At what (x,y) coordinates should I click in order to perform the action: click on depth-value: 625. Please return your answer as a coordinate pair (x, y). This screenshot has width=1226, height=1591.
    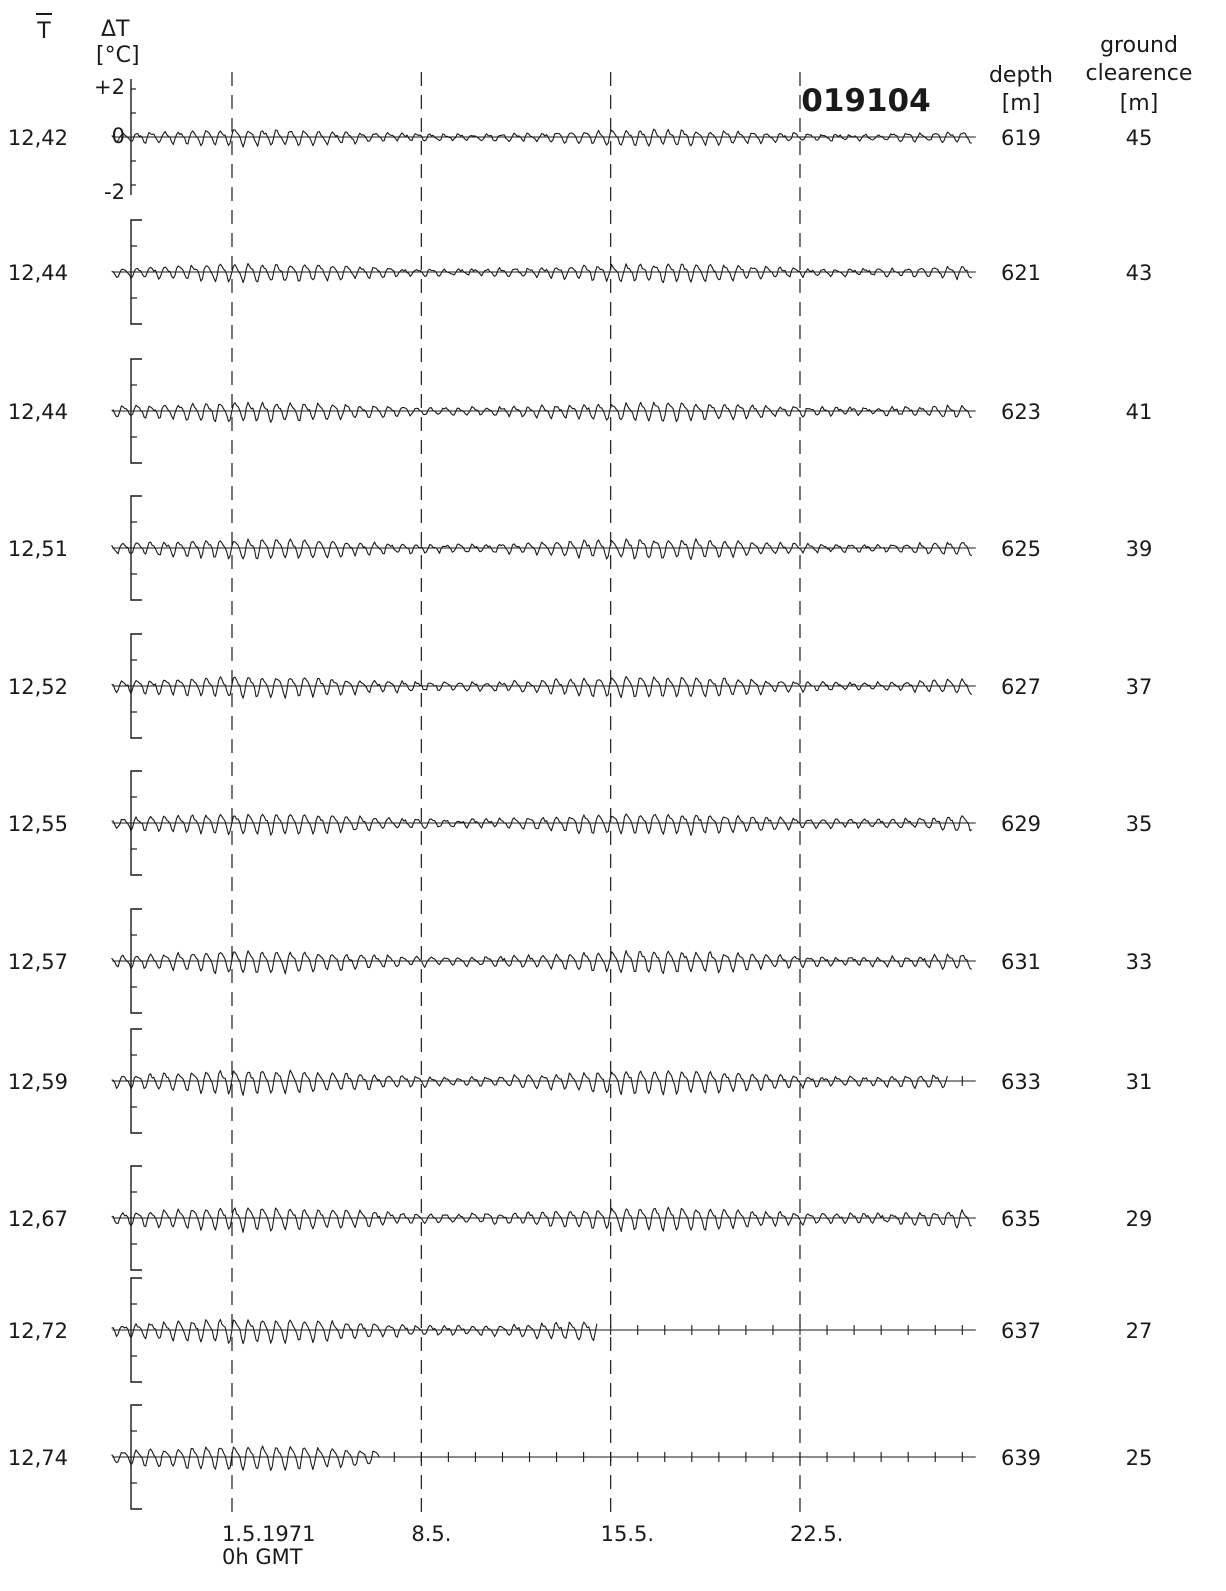
    Looking at the image, I should click on (1021, 549).